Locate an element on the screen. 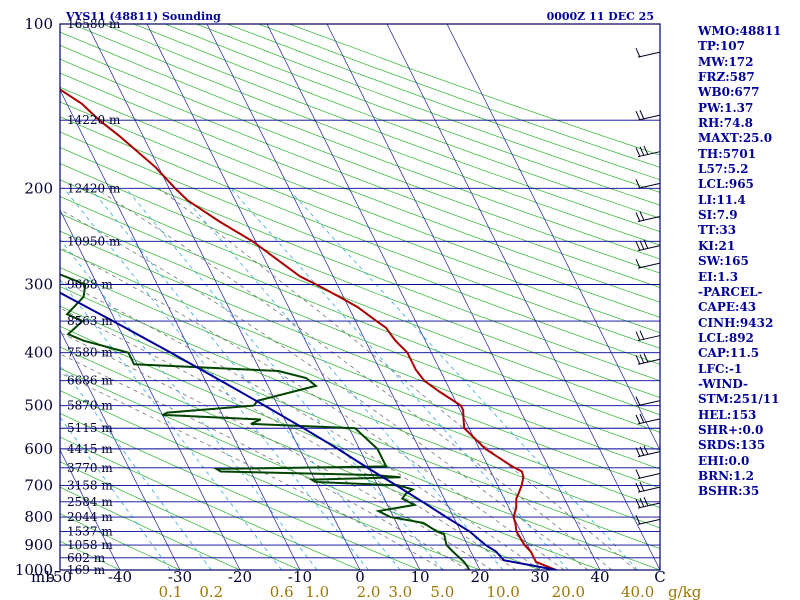  index-item: -PARCEL- is located at coordinates (730, 291).